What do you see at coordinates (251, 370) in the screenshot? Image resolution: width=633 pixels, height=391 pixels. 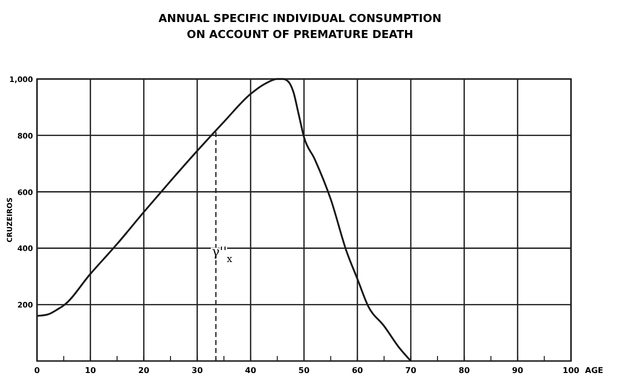 I see `x-tick-label: 40` at bounding box center [251, 370].